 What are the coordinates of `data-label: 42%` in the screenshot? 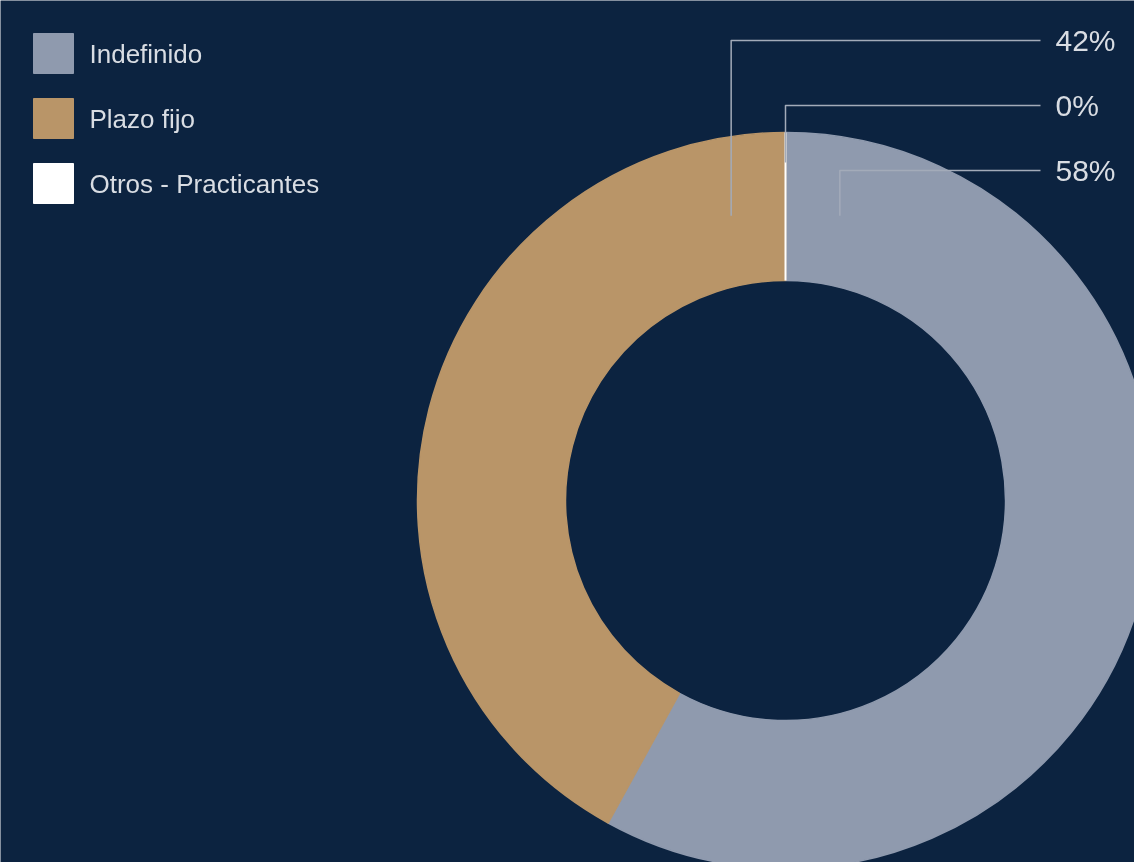 It's located at (1085, 40).